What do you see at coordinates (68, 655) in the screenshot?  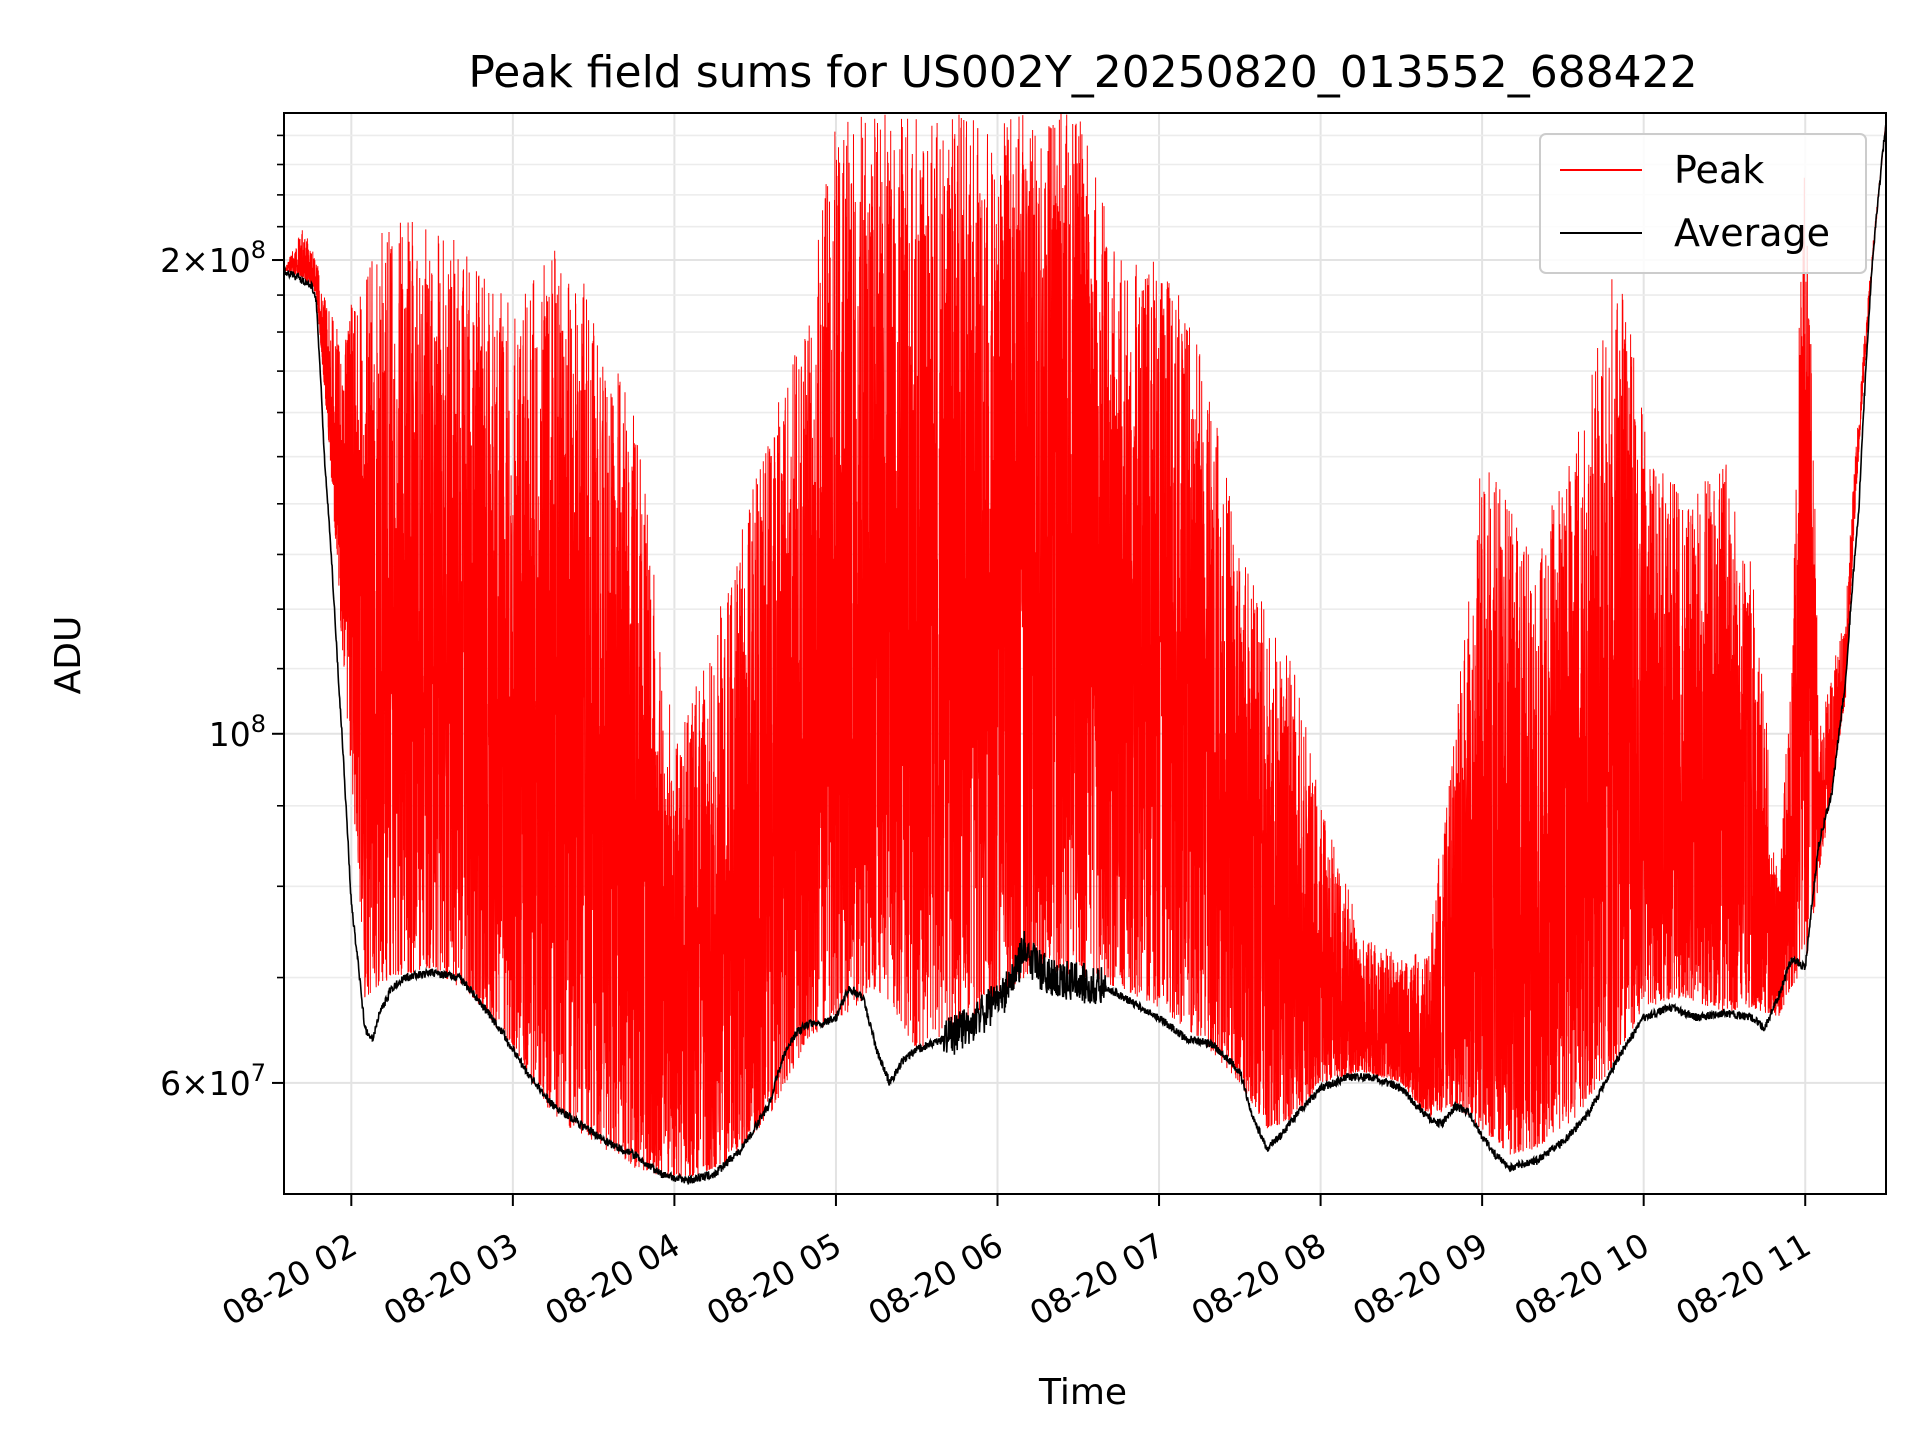 I see `y-axis-label: ADU` at bounding box center [68, 655].